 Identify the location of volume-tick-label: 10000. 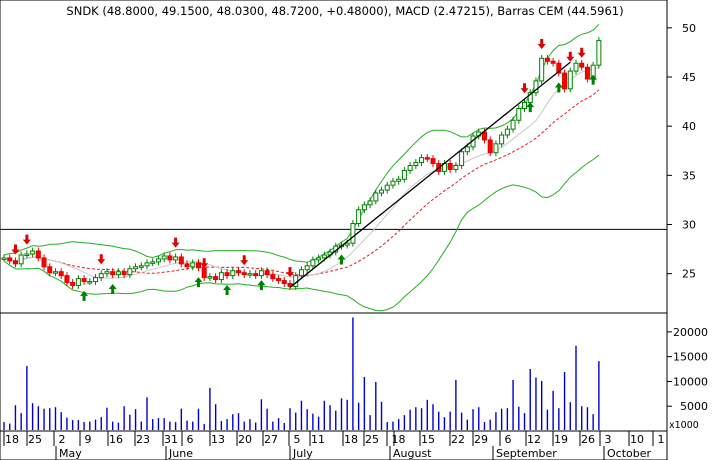
(690, 381).